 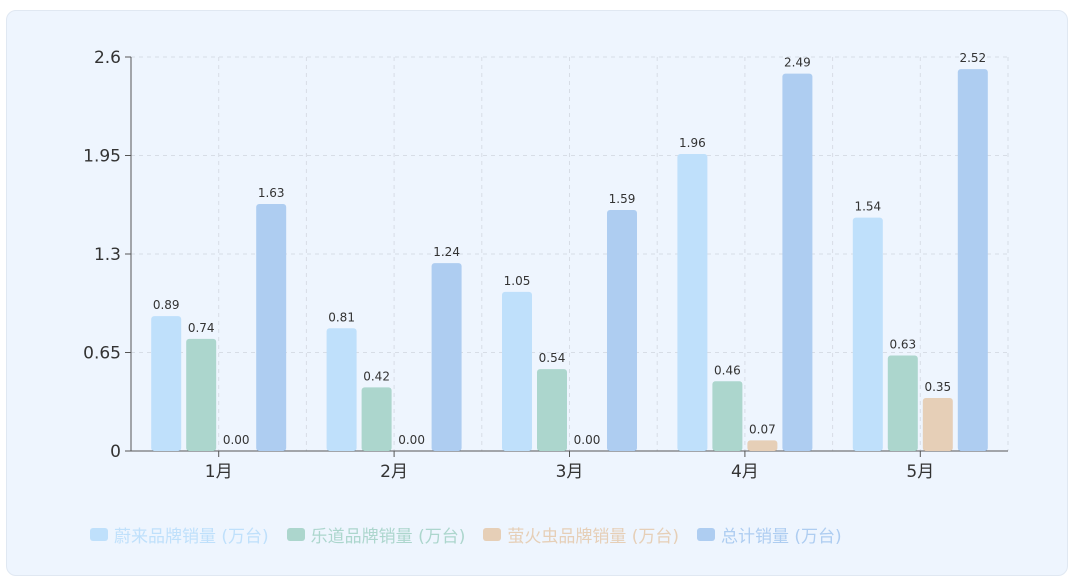 What do you see at coordinates (552, 358) in the screenshot?
I see `data-label: 0.54` at bounding box center [552, 358].